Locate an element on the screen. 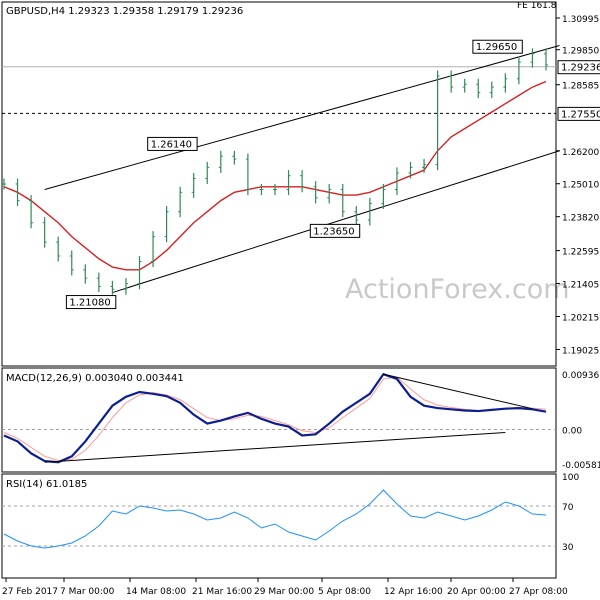  fe-label: FE 161.8 is located at coordinates (537, 6).